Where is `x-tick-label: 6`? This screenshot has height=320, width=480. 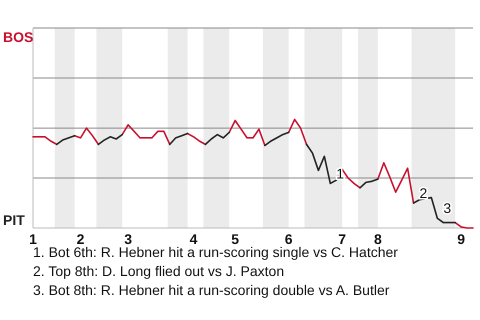
x-tick-label: 6 is located at coordinates (288, 239).